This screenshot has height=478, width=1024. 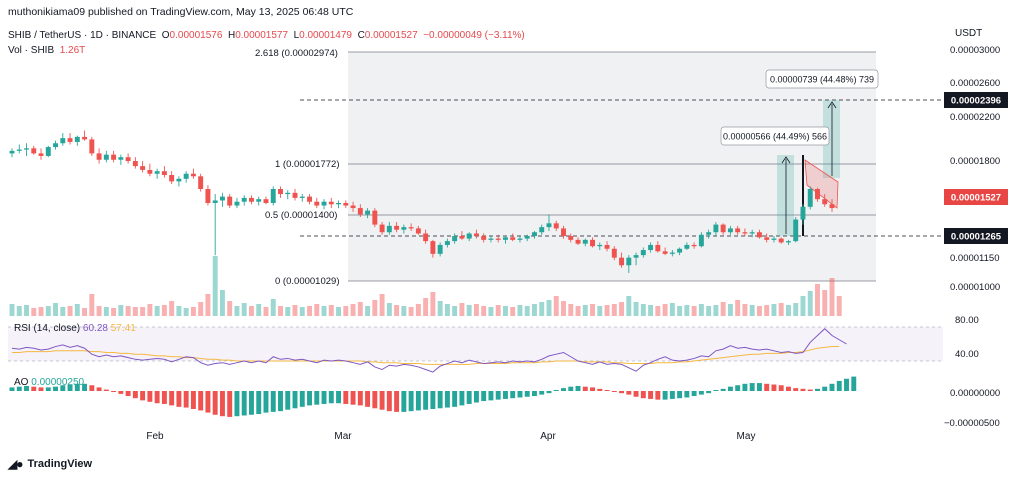 I want to click on rsi-label: RSI (14, close), so click(x=47, y=328).